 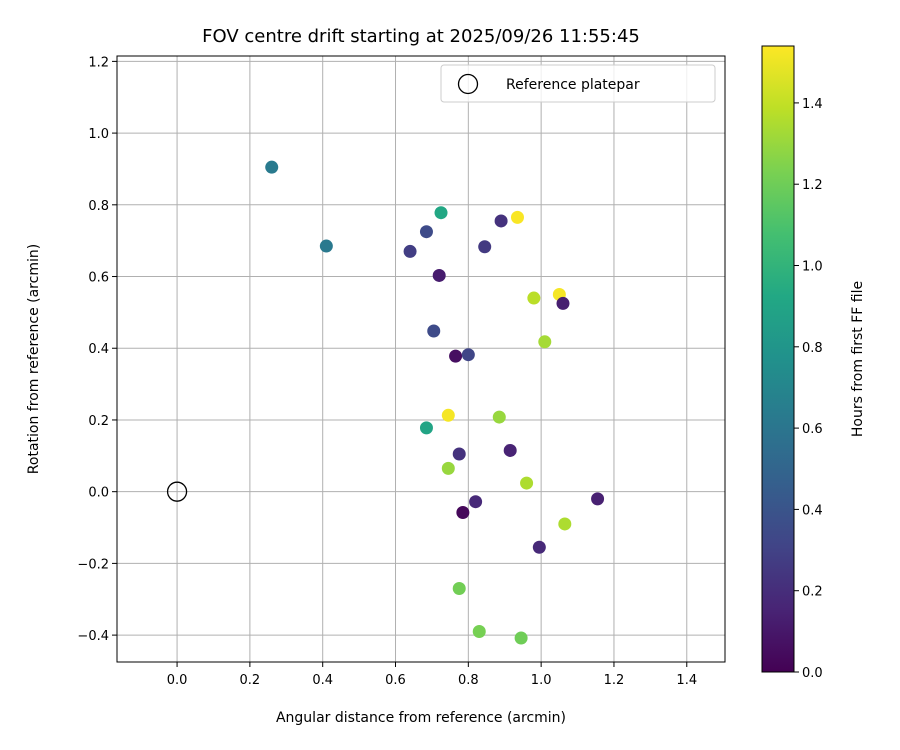 What do you see at coordinates (177, 680) in the screenshot?
I see `x-tick-label: 0.0` at bounding box center [177, 680].